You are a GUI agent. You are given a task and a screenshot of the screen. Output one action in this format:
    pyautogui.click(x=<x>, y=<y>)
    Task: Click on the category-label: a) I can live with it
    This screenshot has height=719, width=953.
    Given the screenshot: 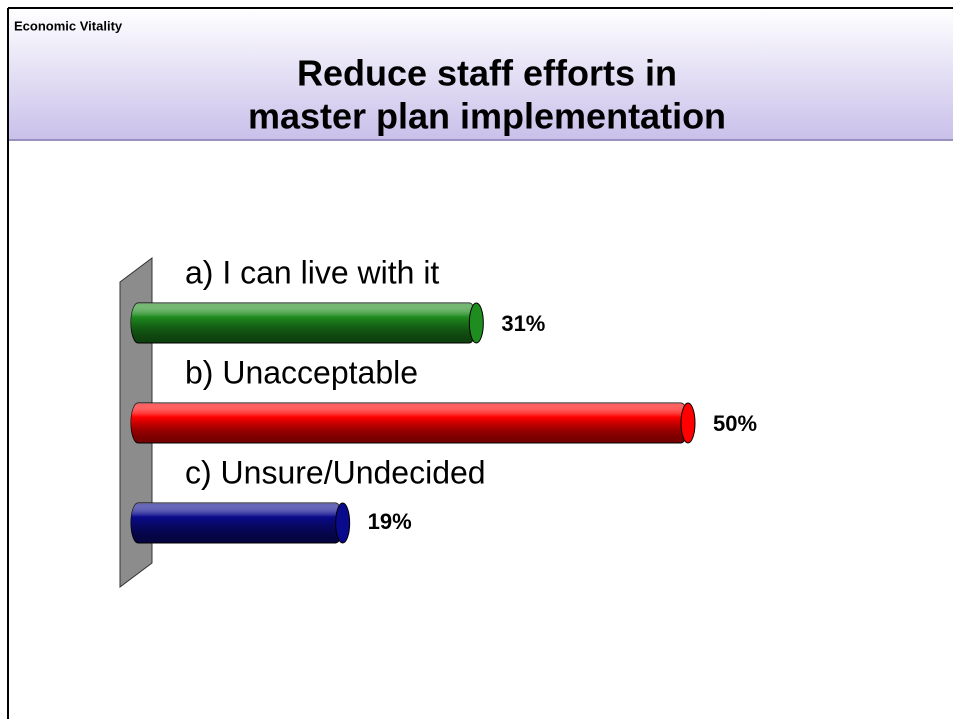 What is the action you would take?
    pyautogui.click(x=312, y=272)
    